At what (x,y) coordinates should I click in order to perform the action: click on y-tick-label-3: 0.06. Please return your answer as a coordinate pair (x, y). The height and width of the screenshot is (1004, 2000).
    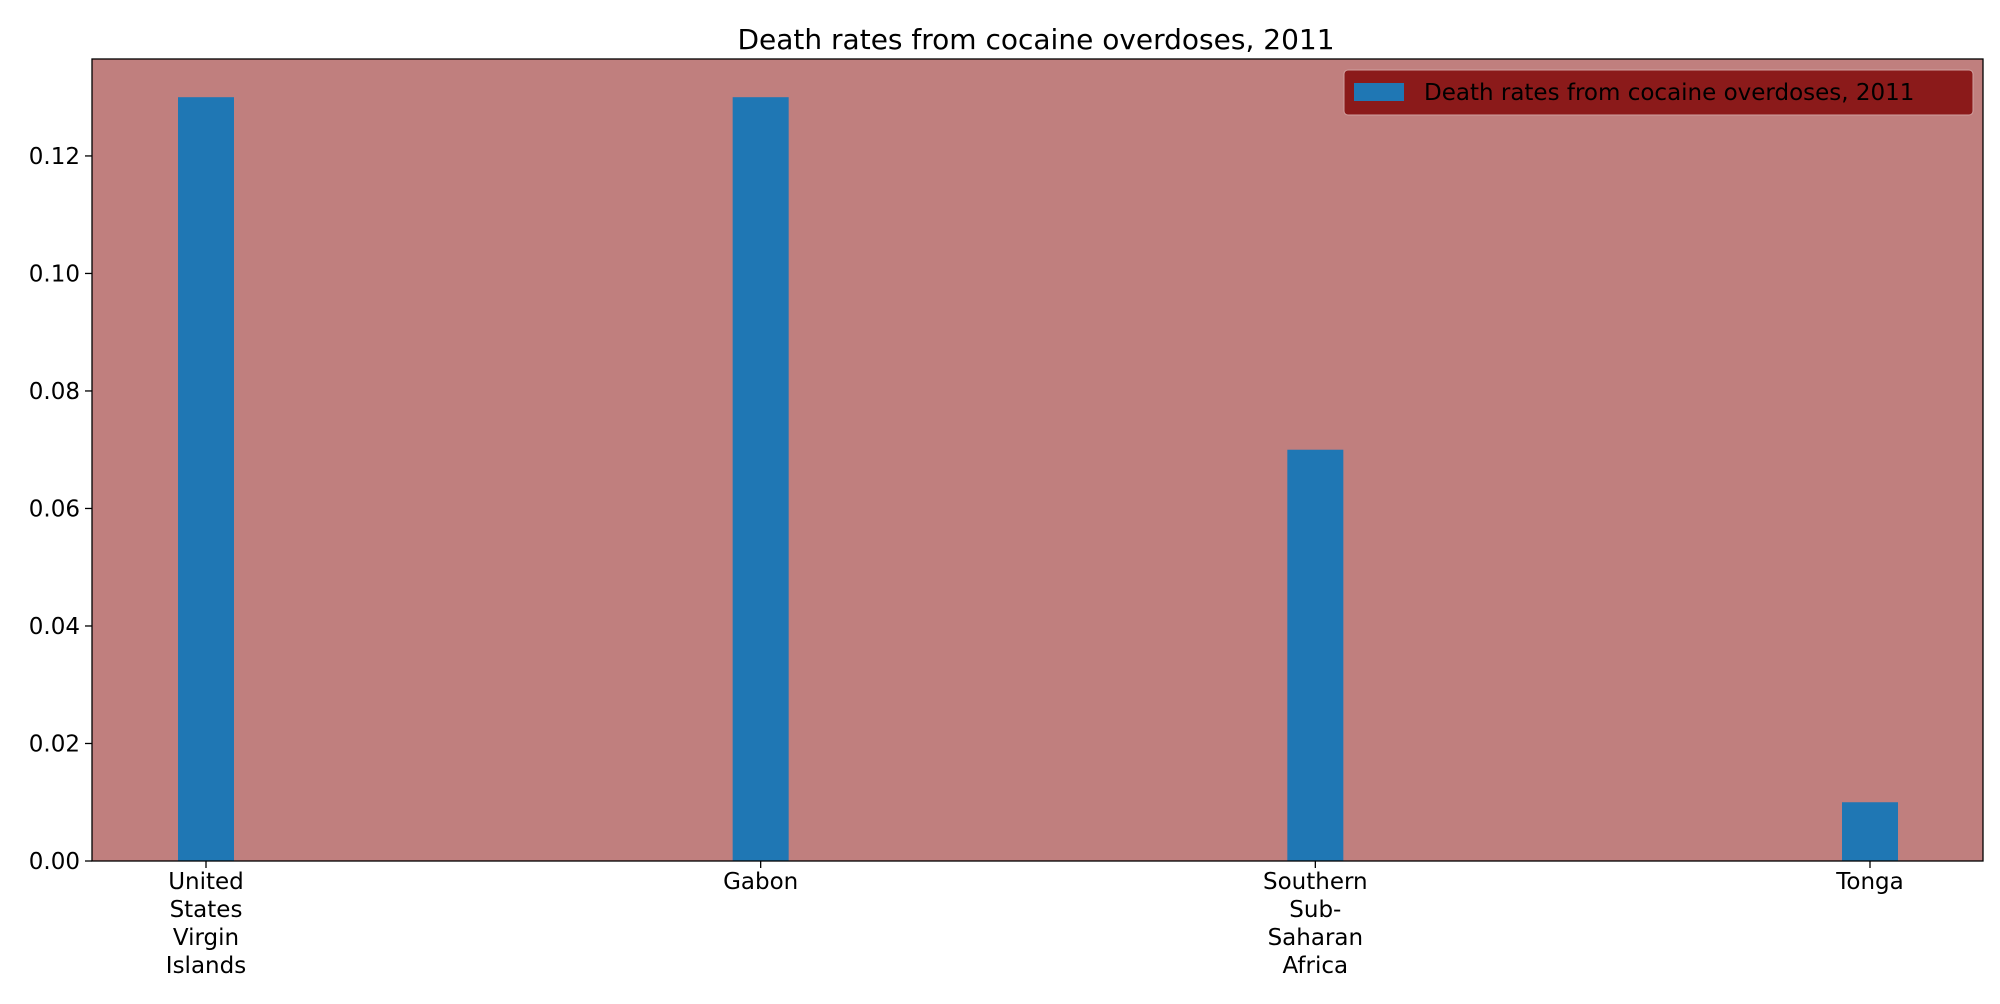
    Looking at the image, I should click on (54, 509).